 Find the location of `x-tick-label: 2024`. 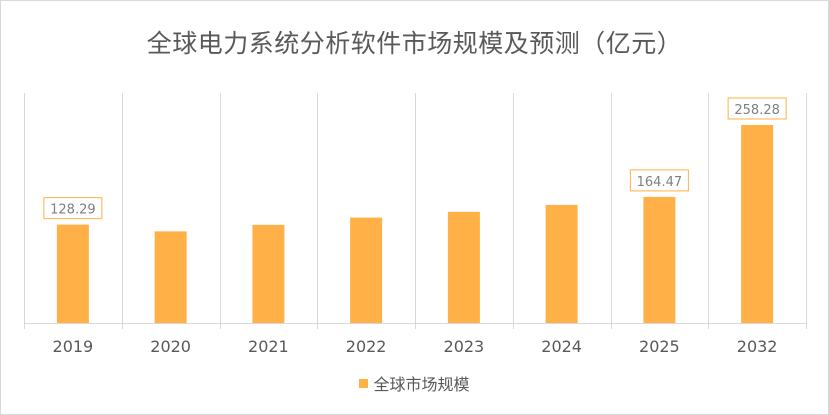

x-tick-label: 2024 is located at coordinates (561, 346).